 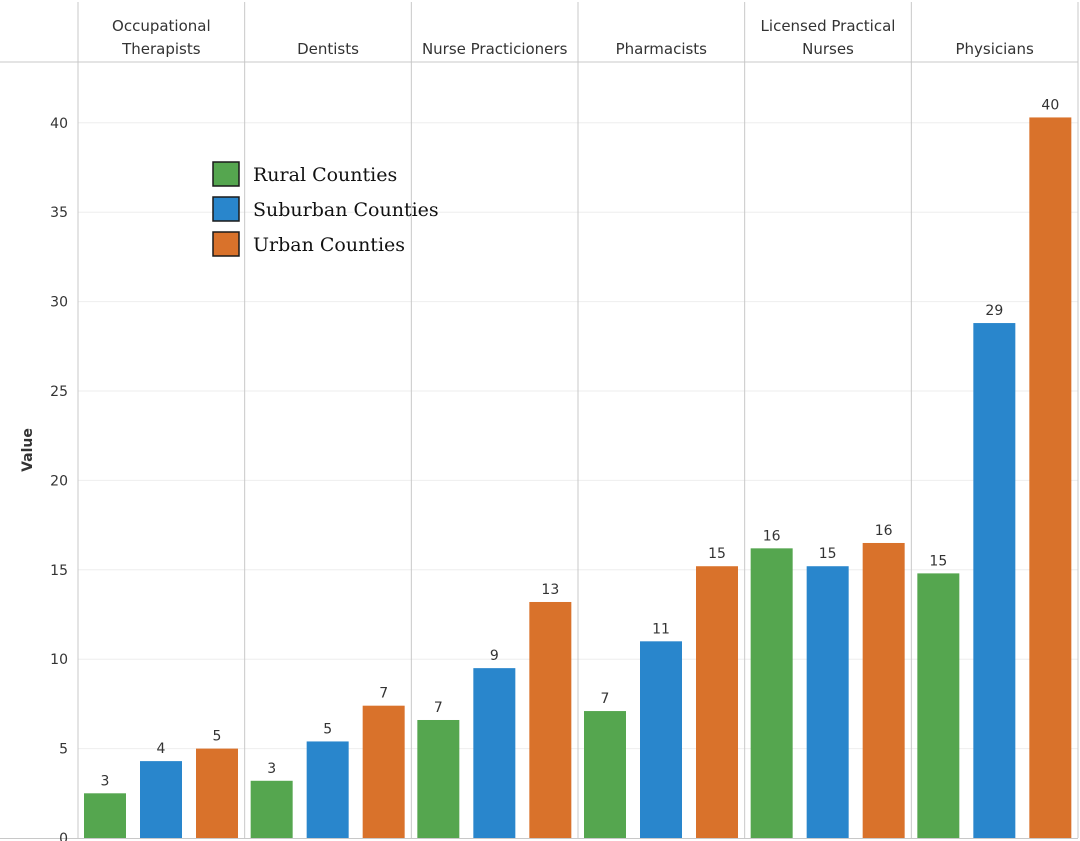 What do you see at coordinates (59, 481) in the screenshot?
I see `y-tick-label: 20` at bounding box center [59, 481].